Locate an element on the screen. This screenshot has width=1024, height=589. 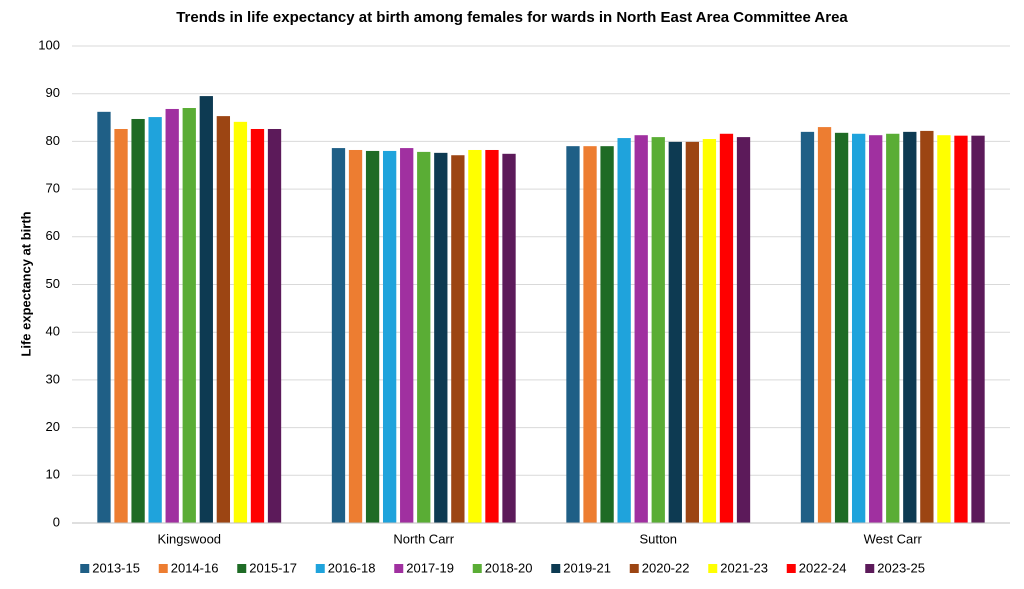
legend-label: 2014-16 is located at coordinates (195, 567).